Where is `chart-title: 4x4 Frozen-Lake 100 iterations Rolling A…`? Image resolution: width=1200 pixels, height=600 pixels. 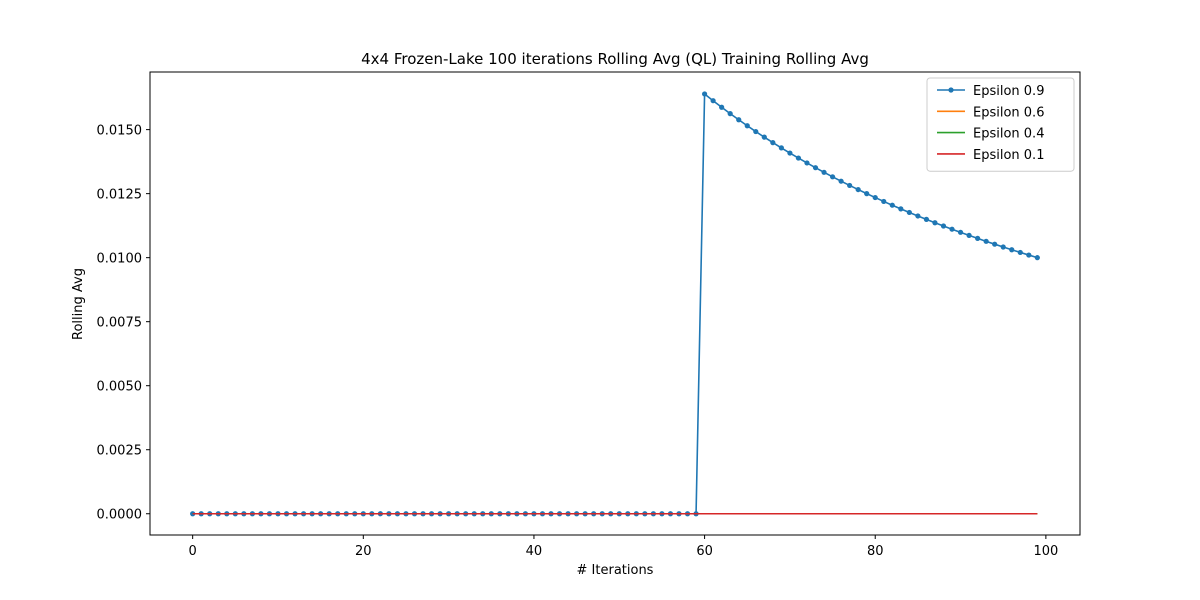 chart-title: 4x4 Frozen-Lake 100 iterations Rolling A… is located at coordinates (615, 59).